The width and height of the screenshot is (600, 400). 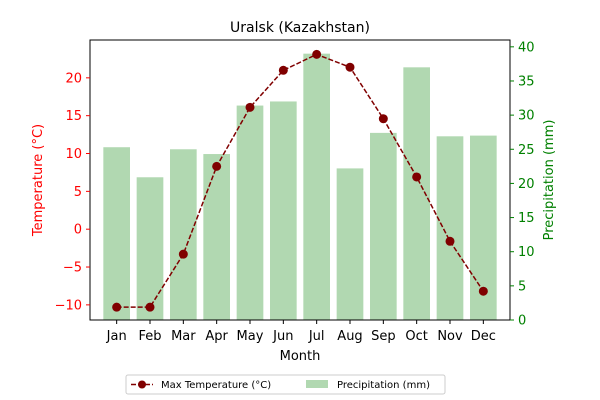 What do you see at coordinates (116, 233) in the screenshot?
I see `bar-jan` at bounding box center [116, 233].